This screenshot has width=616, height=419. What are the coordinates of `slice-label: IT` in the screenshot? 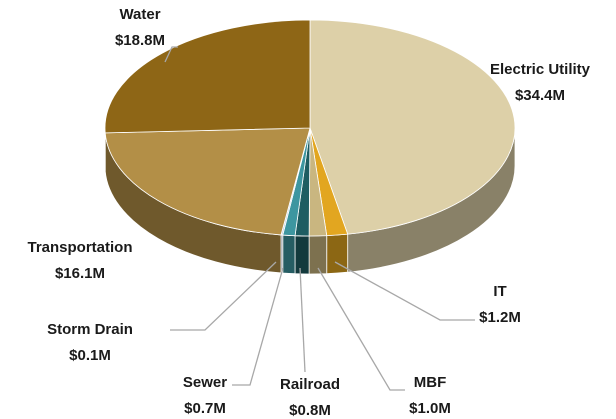 It's located at (499, 291).